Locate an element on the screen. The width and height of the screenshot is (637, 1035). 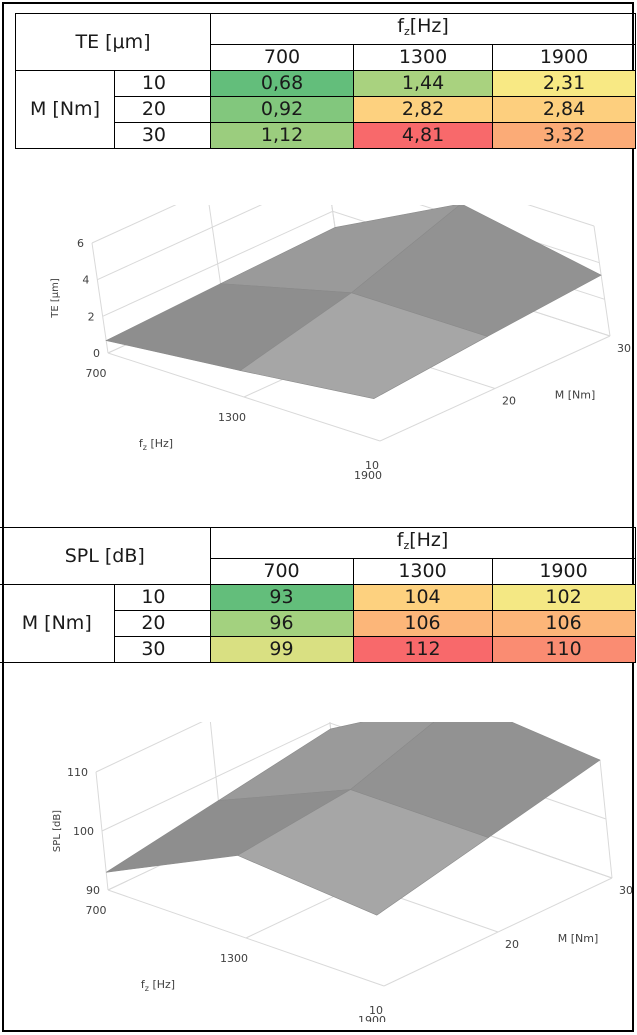
table-row: 30 1,12 4,81 3,32 is located at coordinates (326, 135).